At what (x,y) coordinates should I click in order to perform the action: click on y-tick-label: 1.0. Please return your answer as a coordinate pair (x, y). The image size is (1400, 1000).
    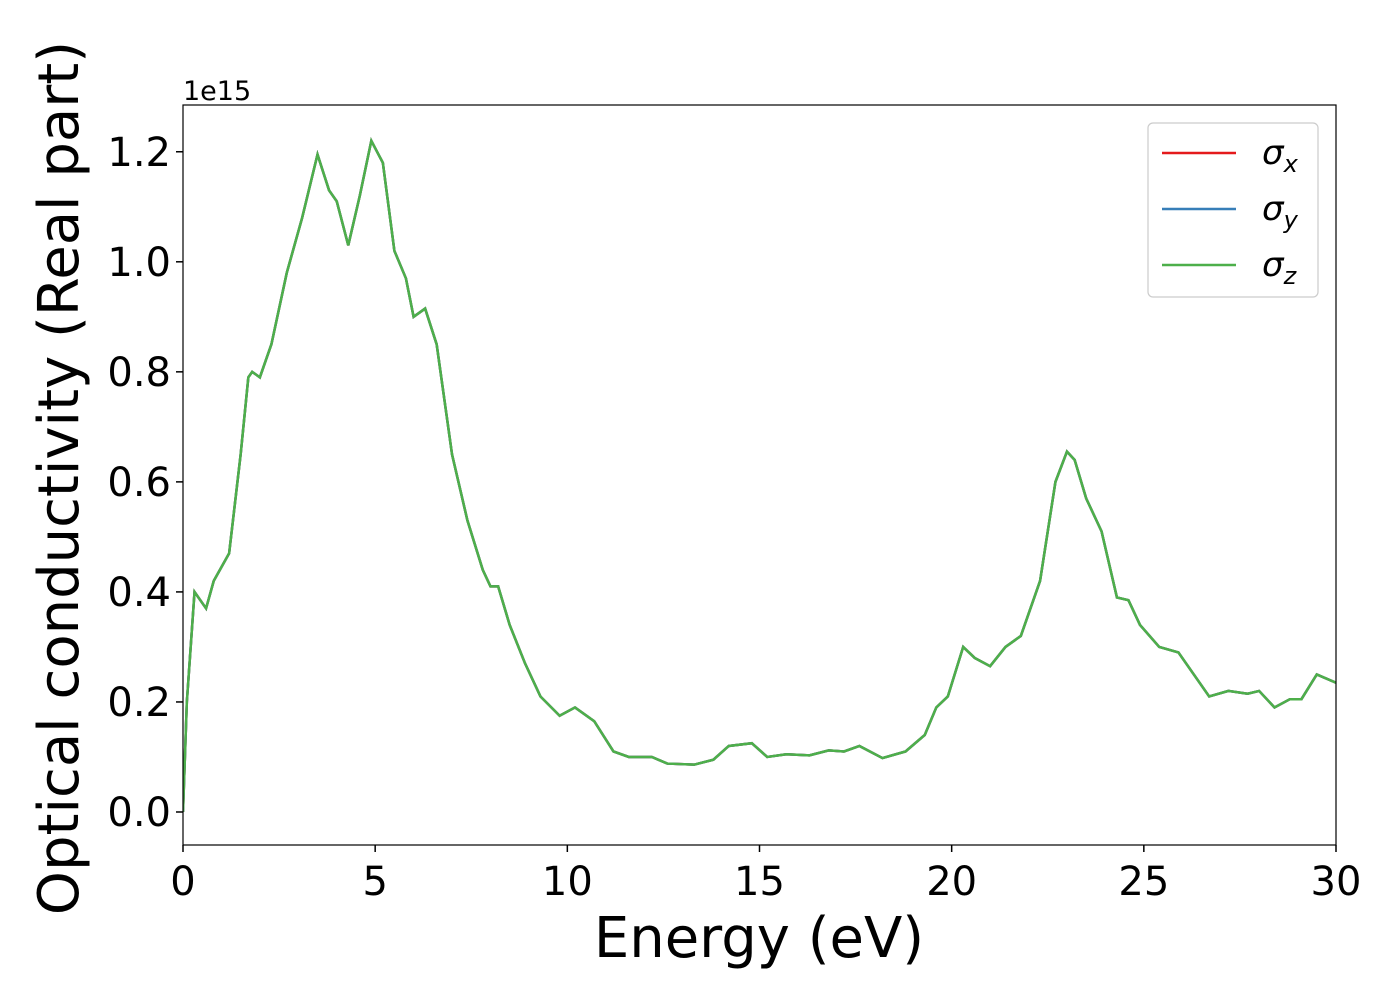
    Looking at the image, I should click on (139, 263).